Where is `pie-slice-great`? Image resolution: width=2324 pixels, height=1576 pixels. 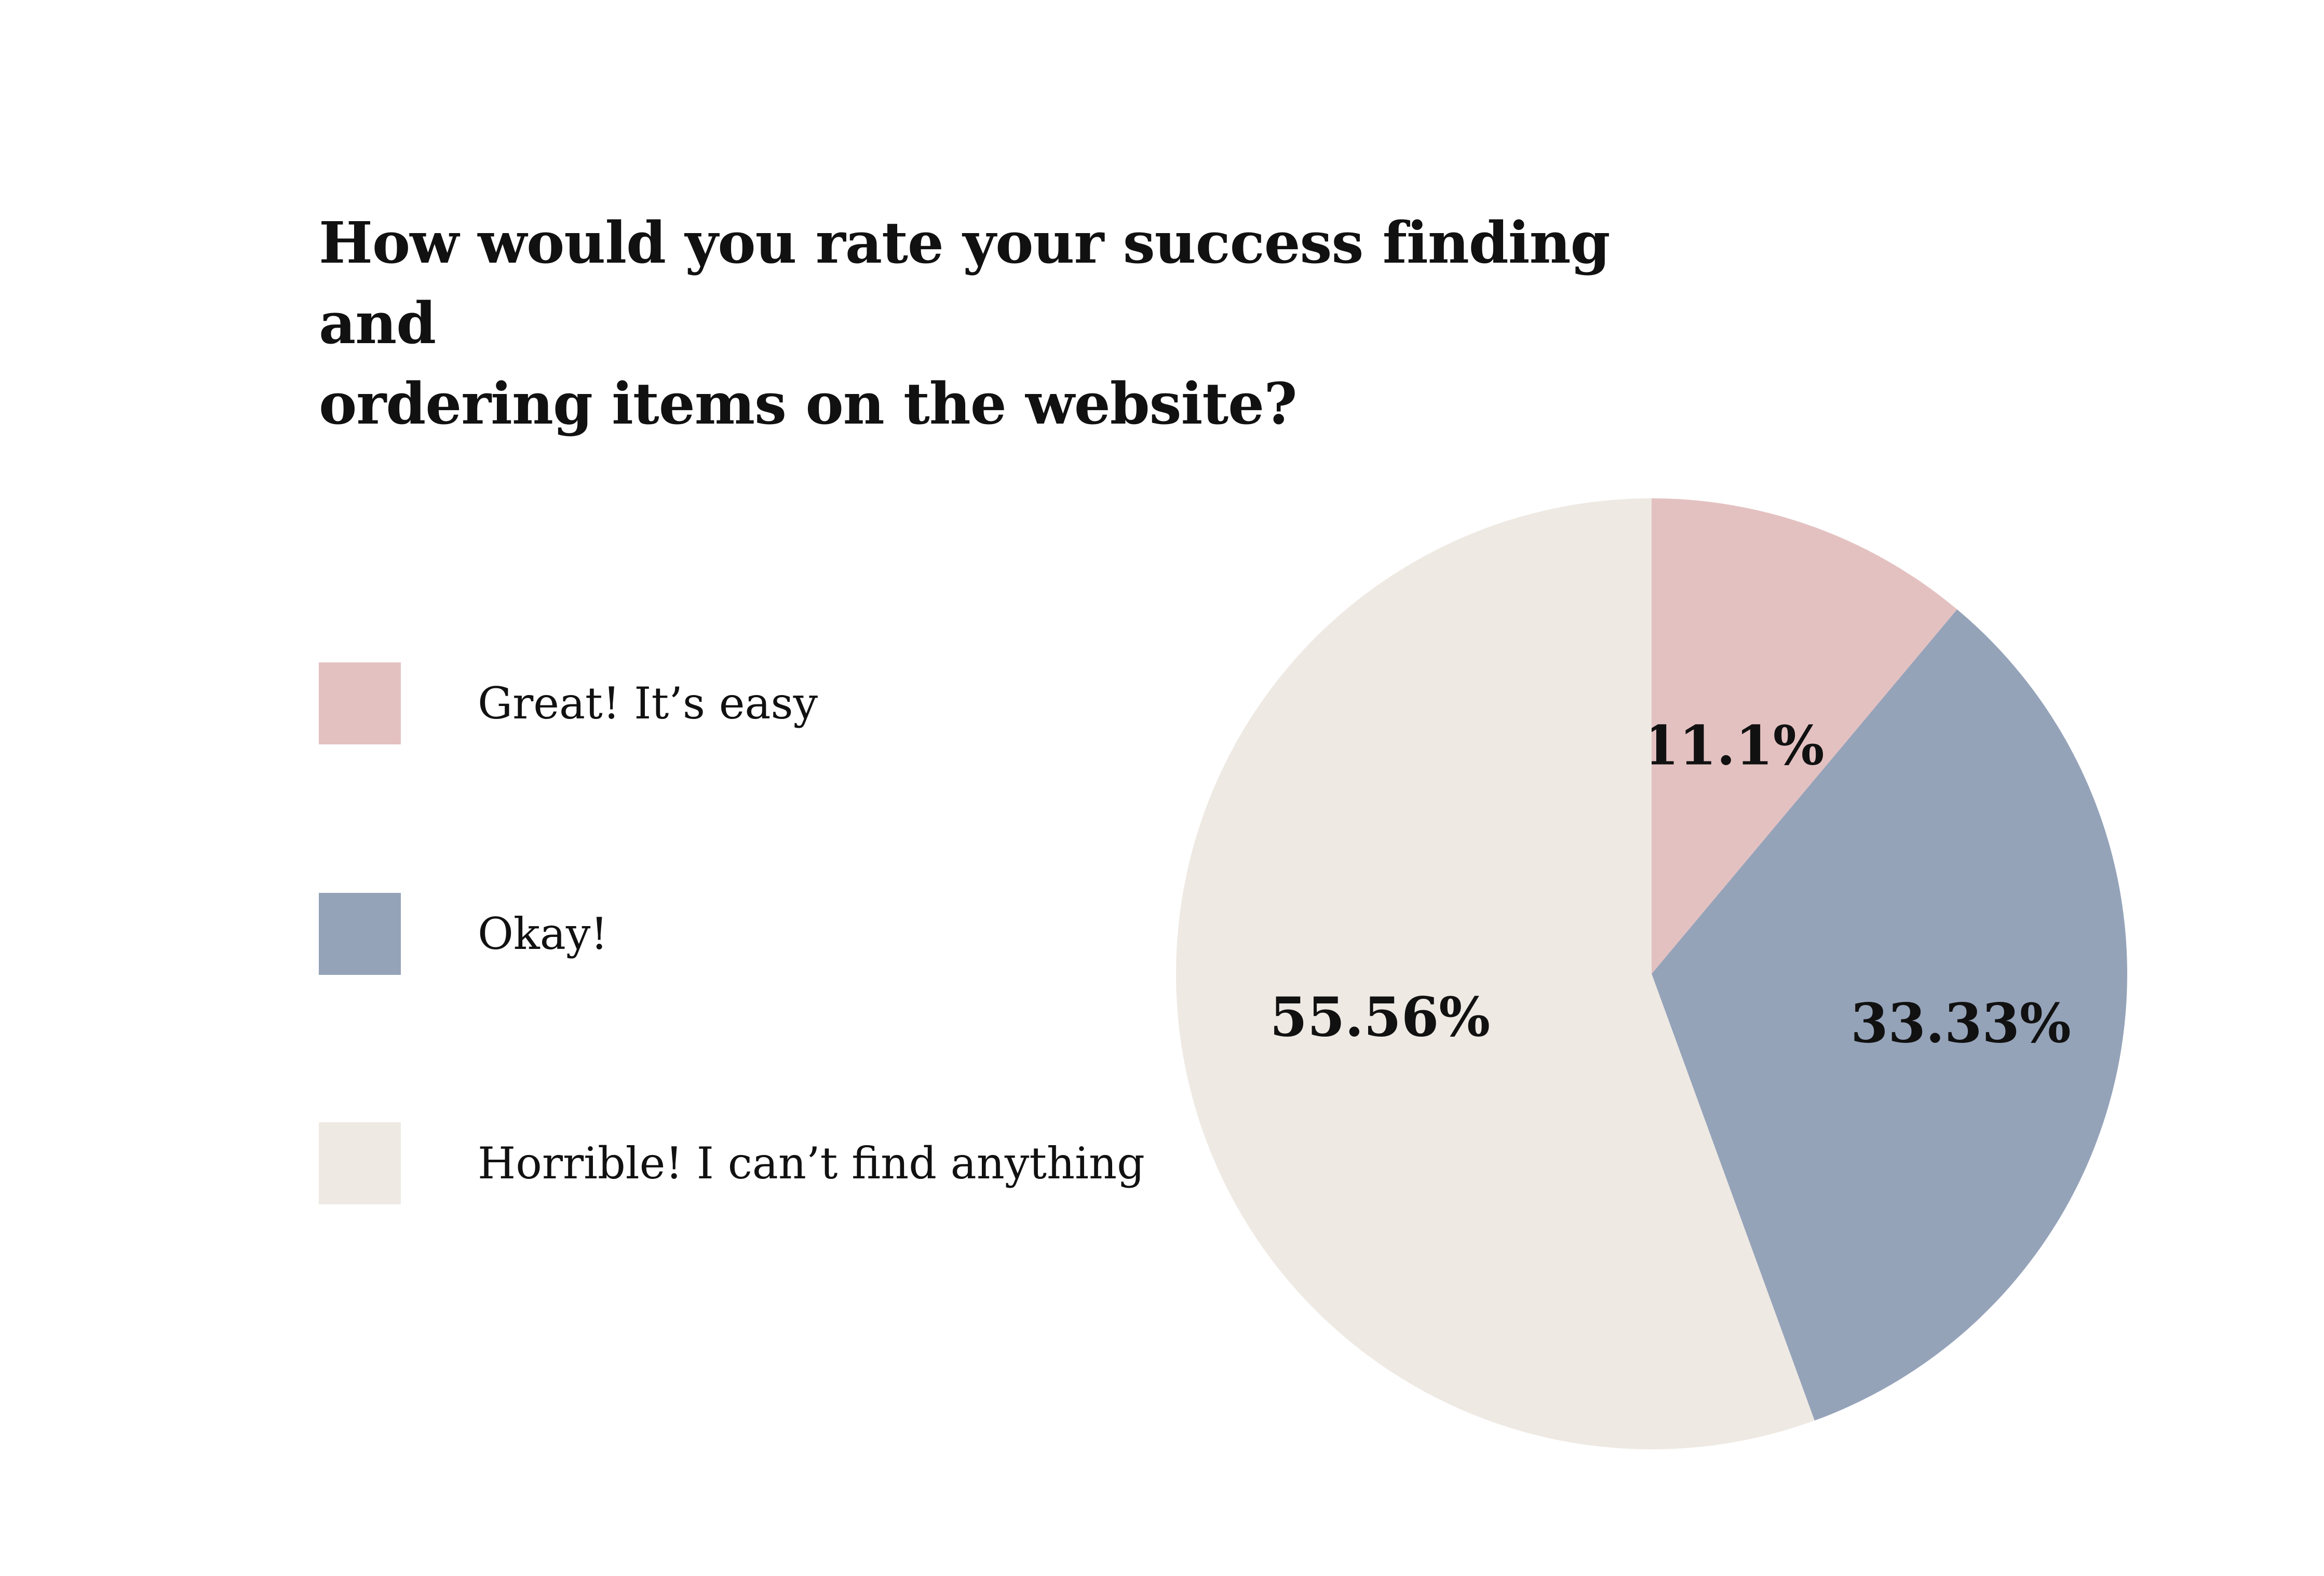
pie-slice-great is located at coordinates (1804, 736).